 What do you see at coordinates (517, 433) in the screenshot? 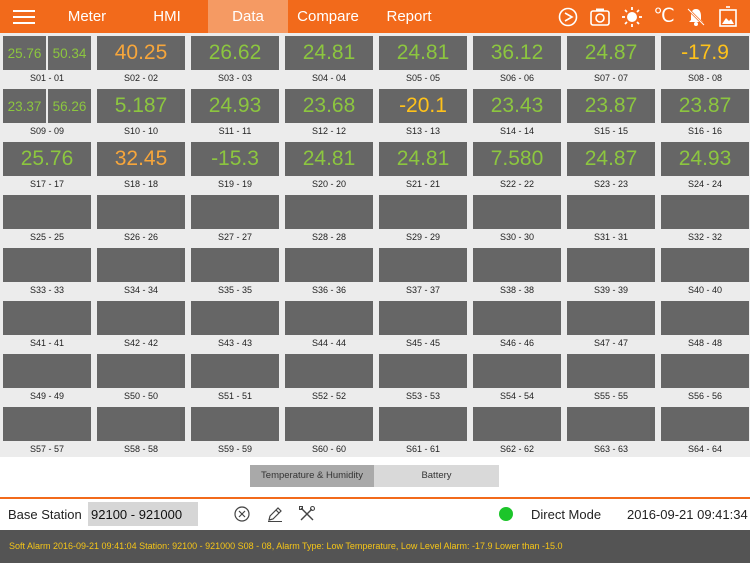
I see `sensor-cell: S62 - 62` at bounding box center [517, 433].